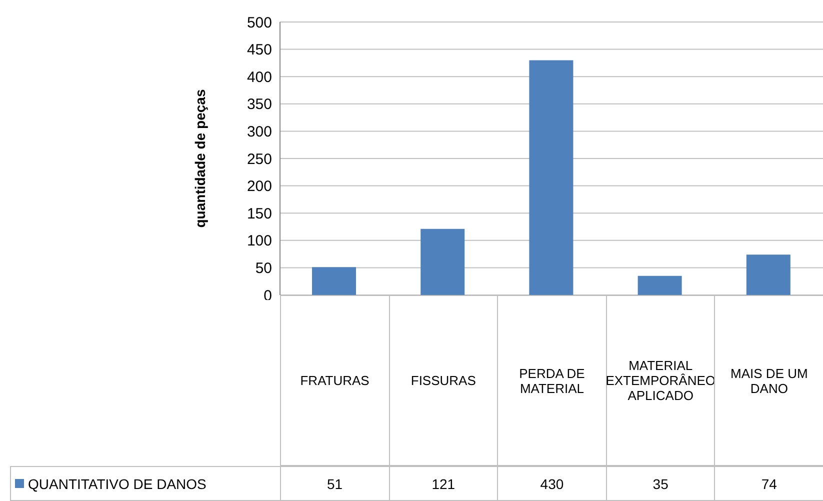  Describe the element at coordinates (259, 132) in the screenshot. I see `y-tick-label: 300` at that location.